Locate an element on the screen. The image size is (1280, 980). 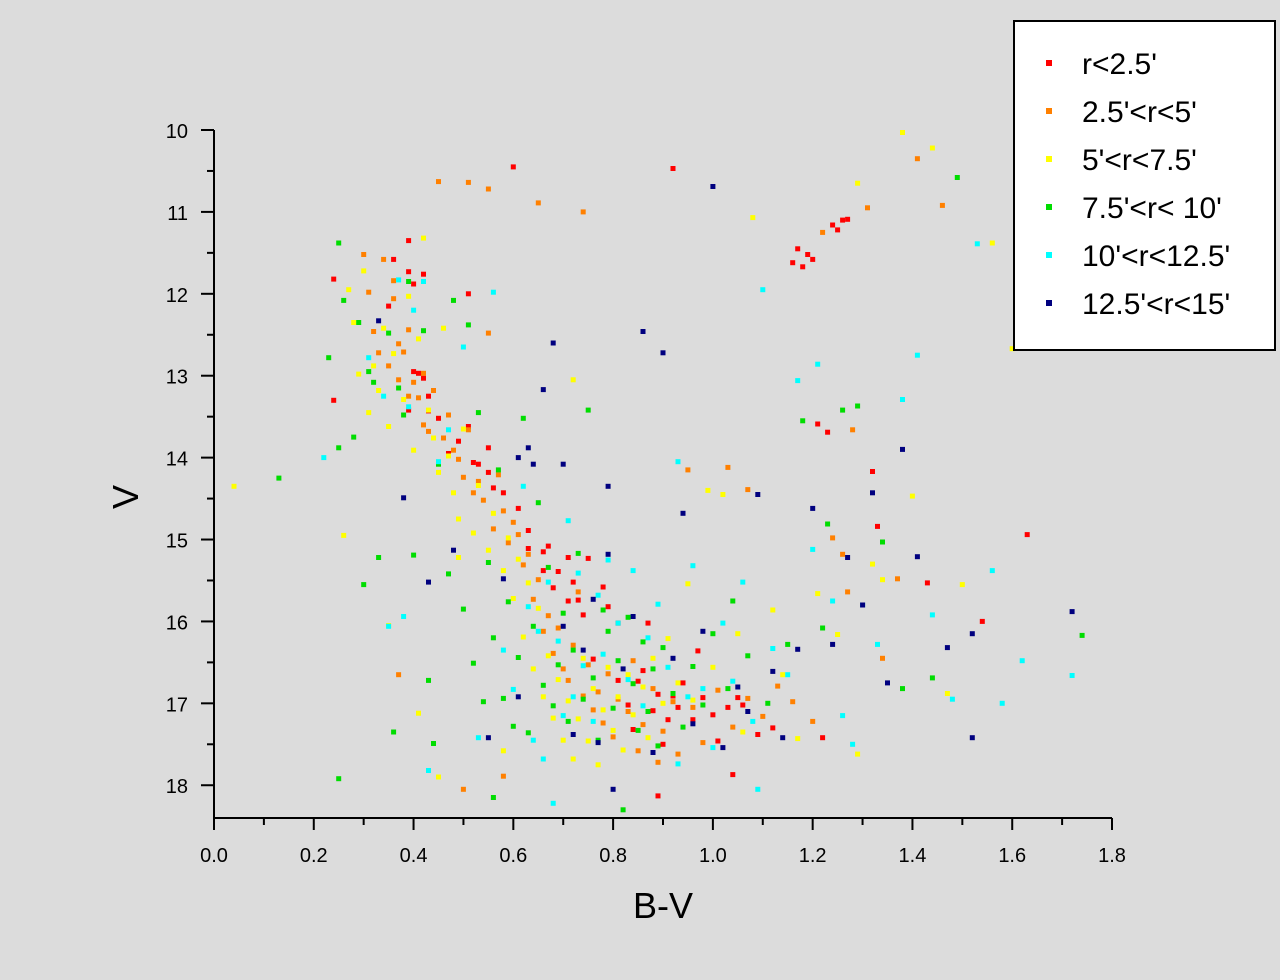
x-axis-label: B-V is located at coordinates (663, 905).